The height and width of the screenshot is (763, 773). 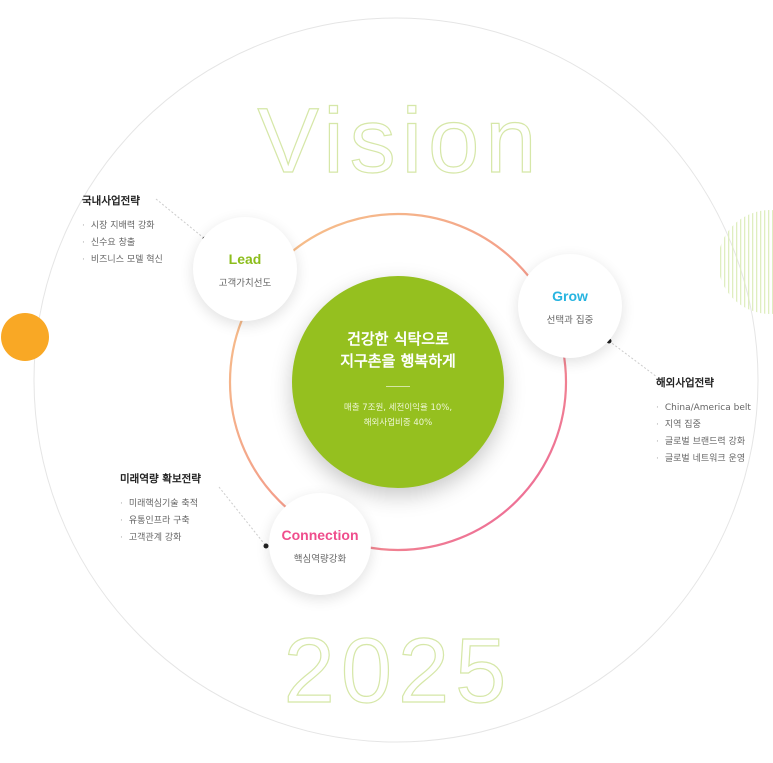 What do you see at coordinates (570, 320) in the screenshot?
I see `grow-subtitle: 선택과 집중` at bounding box center [570, 320].